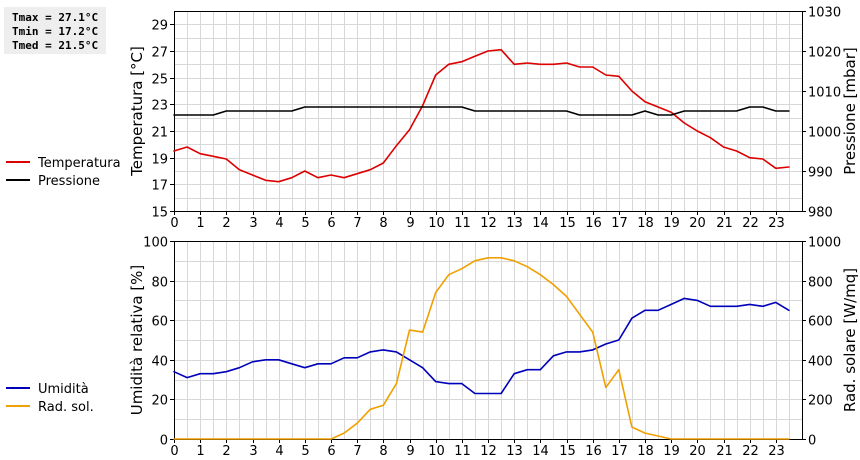  What do you see at coordinates (155, 243) in the screenshot?
I see `y-tick-label-left: 100` at bounding box center [155, 243].